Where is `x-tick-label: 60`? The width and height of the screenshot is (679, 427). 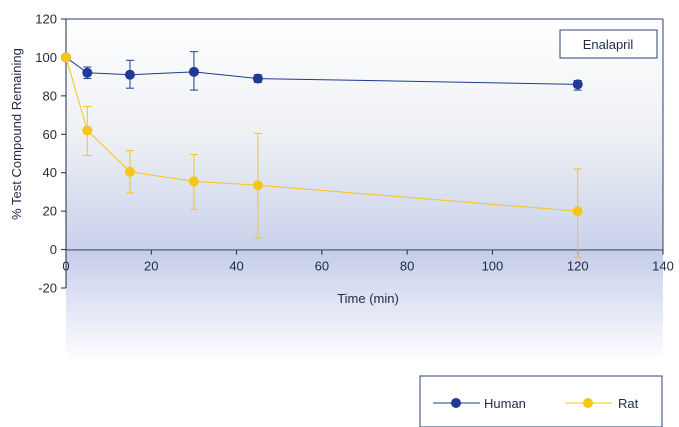
x-tick-label: 60 is located at coordinates (322, 266).